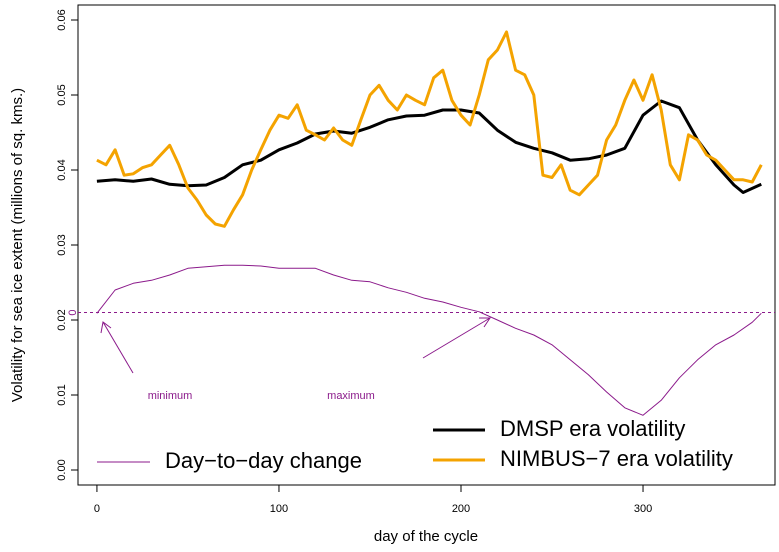  I want to click on y-tick-label: 0.02, so click(62, 319).